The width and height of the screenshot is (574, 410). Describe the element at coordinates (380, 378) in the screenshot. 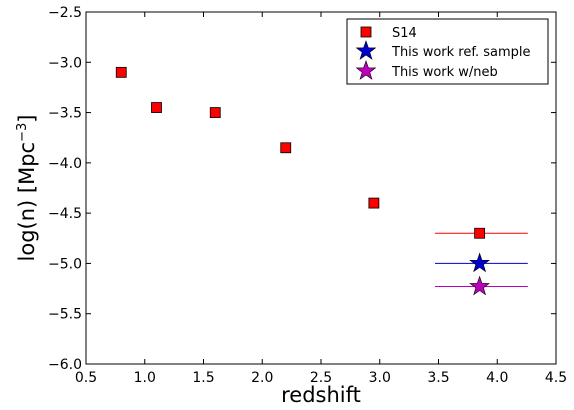

I see `x-tick-label: 3.0` at that location.